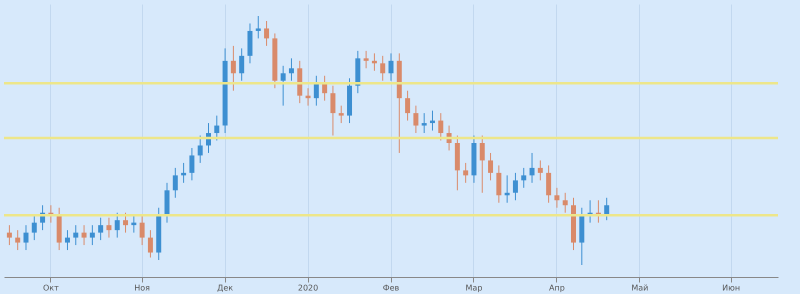 The width and height of the screenshot is (800, 294). What do you see at coordinates (474, 288) in the screenshot?
I see `x-tick-label: Мар` at bounding box center [474, 288].